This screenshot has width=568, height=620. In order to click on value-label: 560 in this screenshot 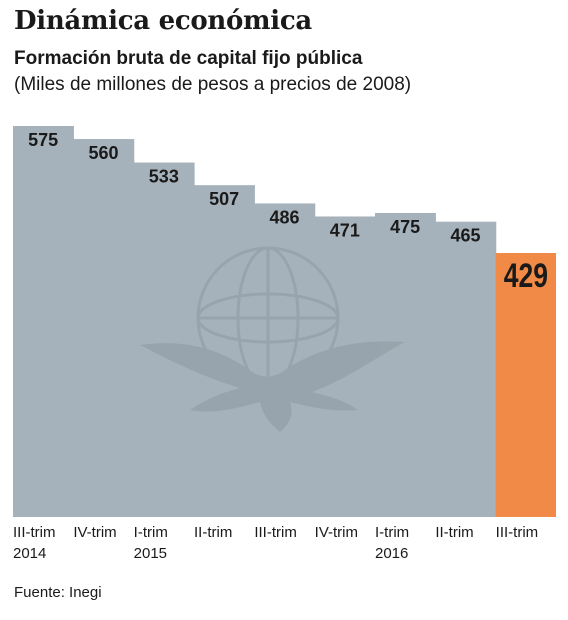, I will do `click(103, 153)`.